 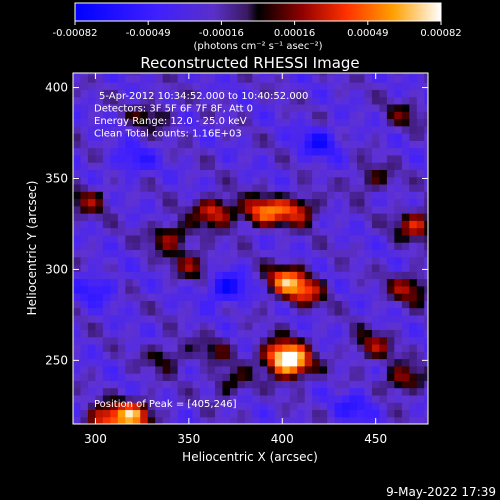 I want to click on annotation-line: Detectors: 3F 5F 6F 7F 8F, Att 0, so click(x=173, y=109).